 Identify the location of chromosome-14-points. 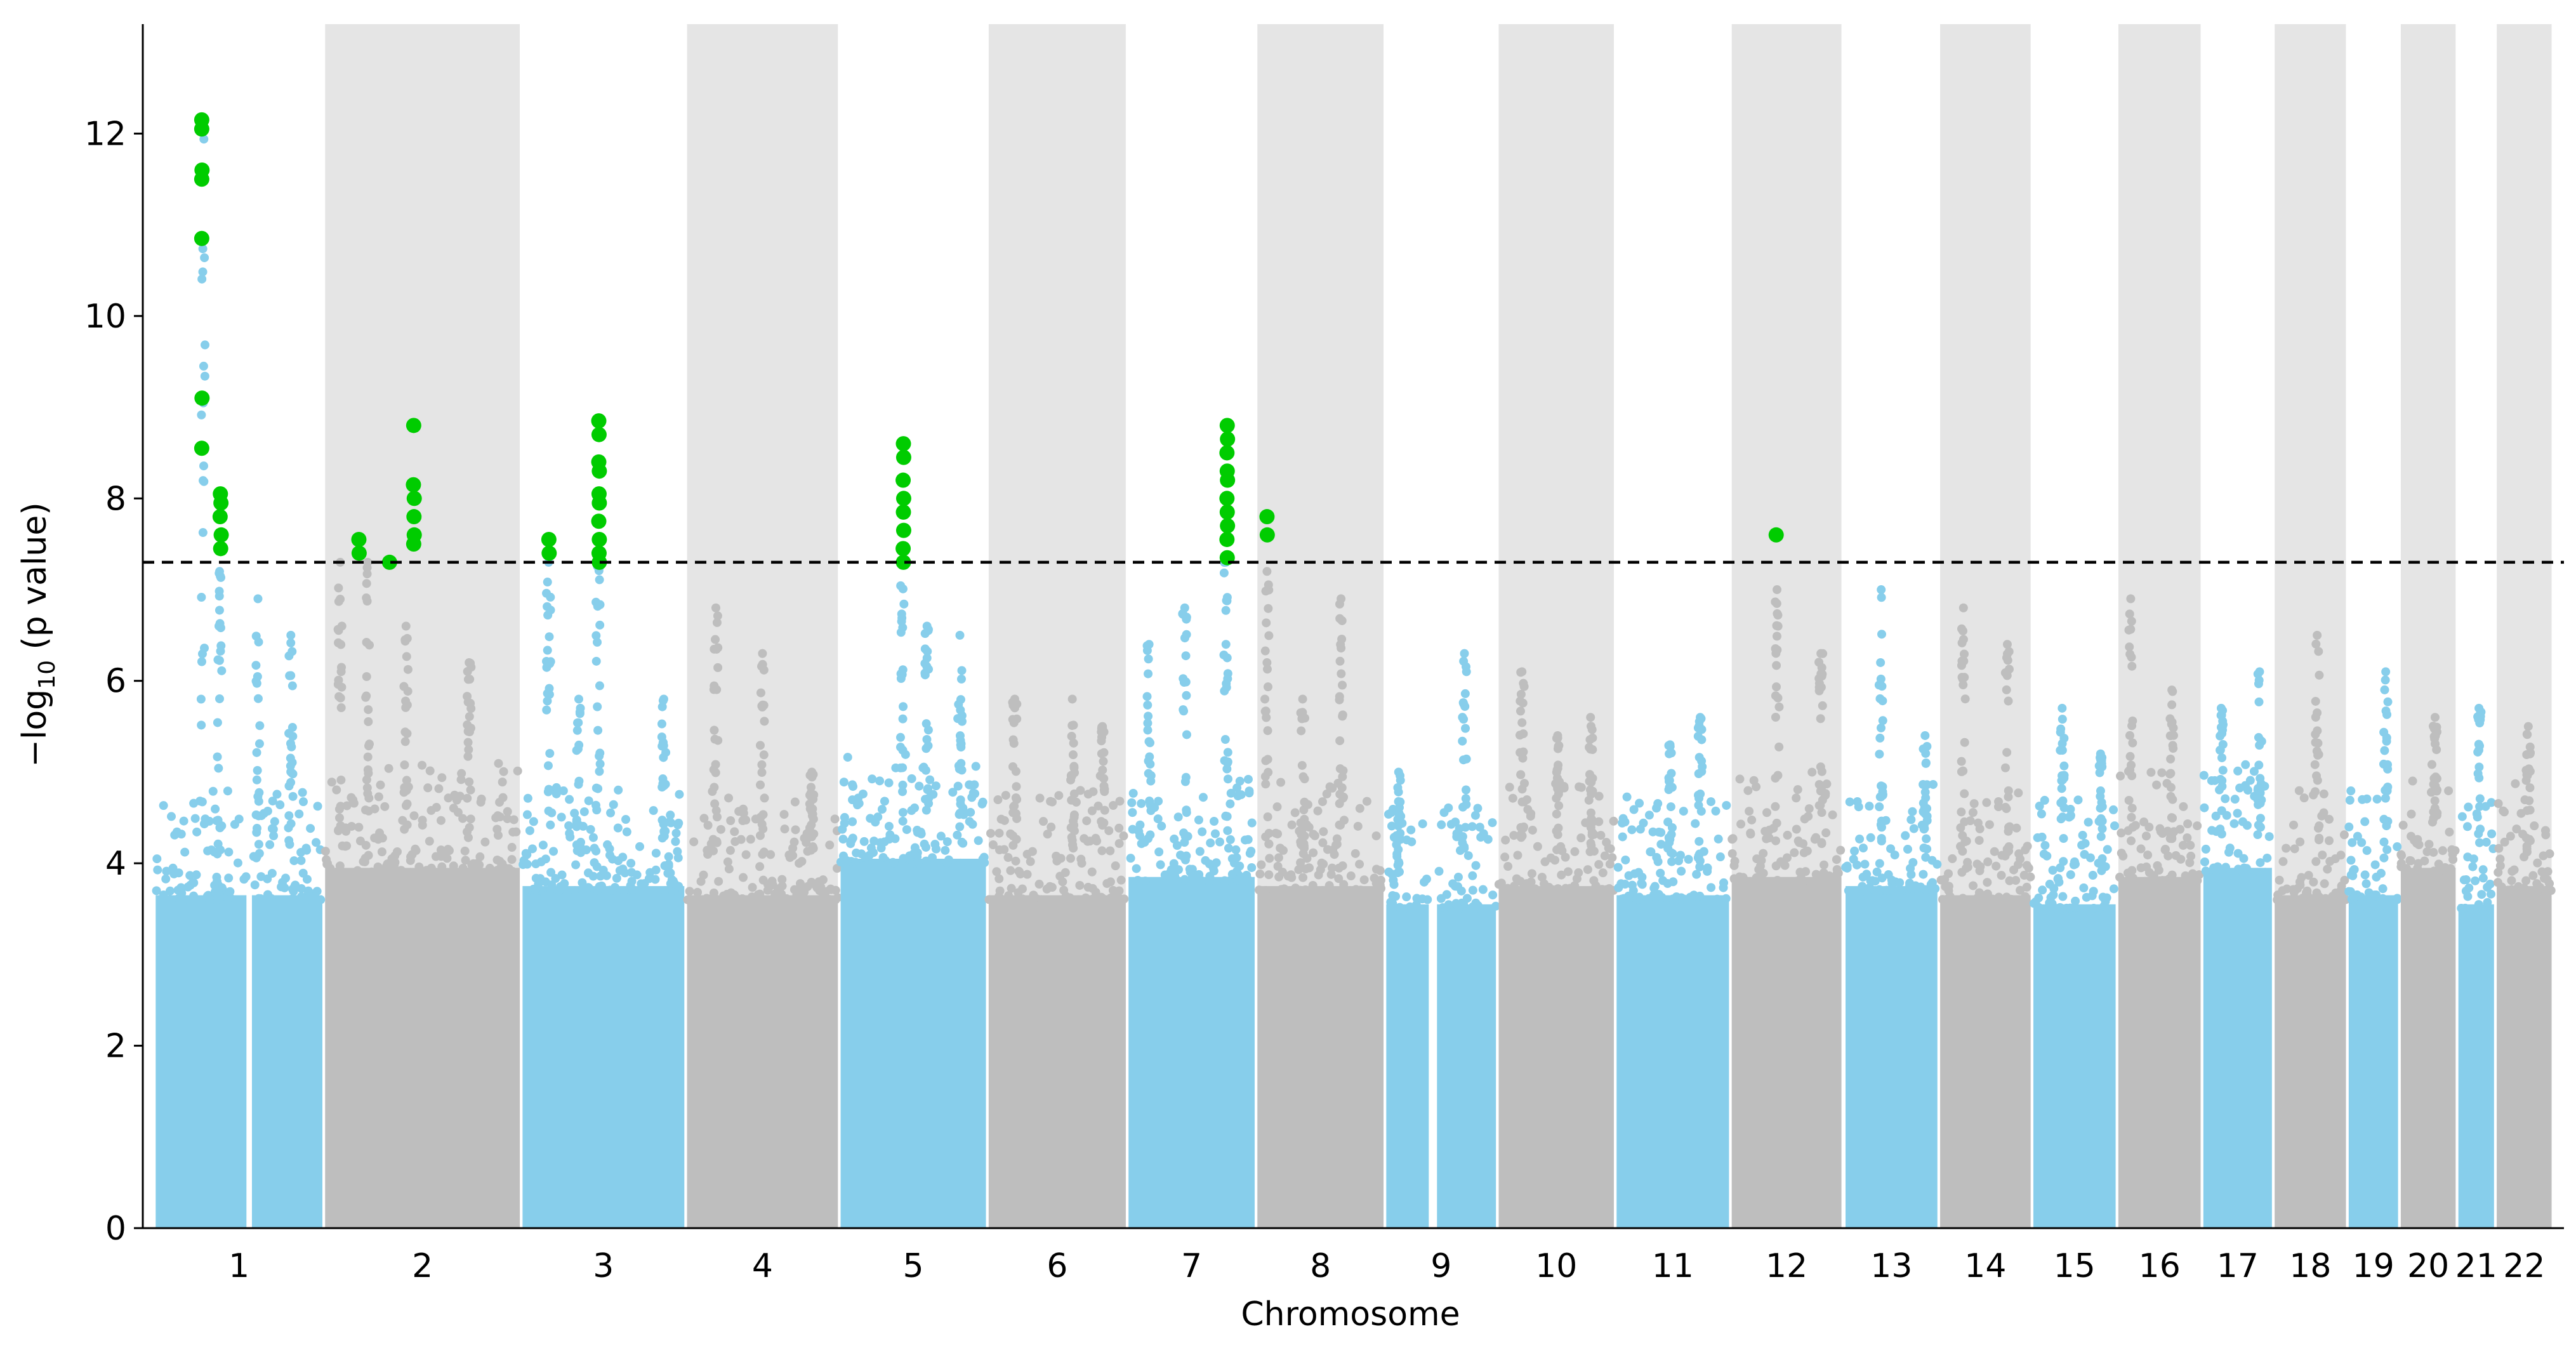
(1986, 916).